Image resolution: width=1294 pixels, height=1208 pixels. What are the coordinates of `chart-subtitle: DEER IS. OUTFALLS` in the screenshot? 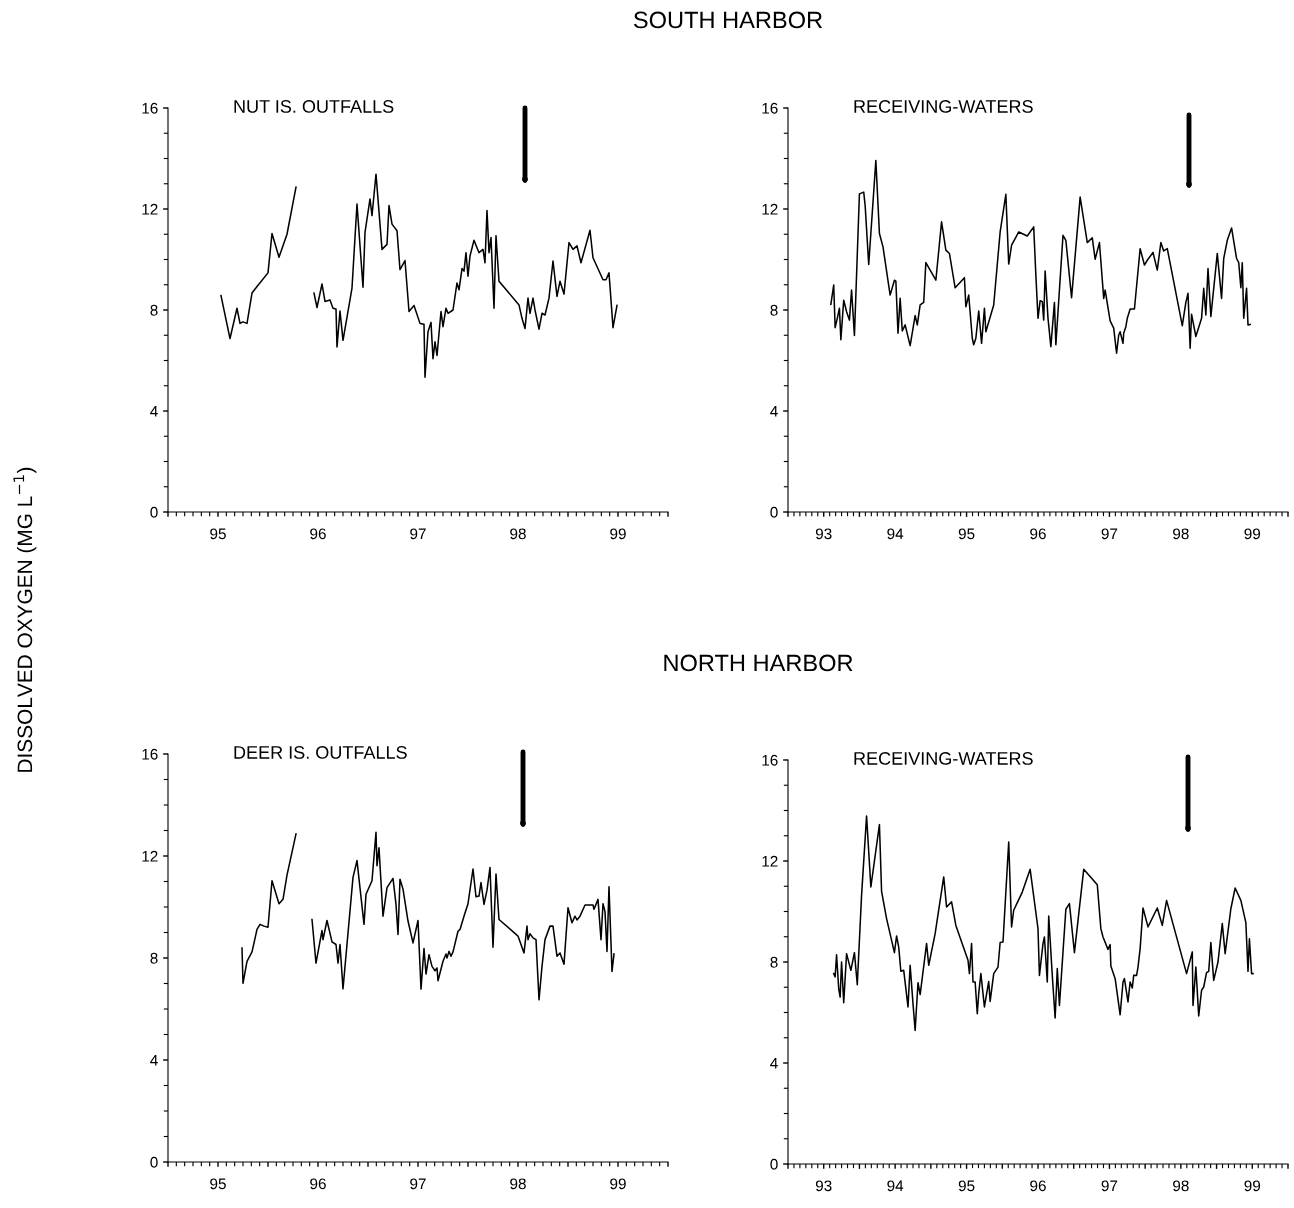 It's located at (320, 752).